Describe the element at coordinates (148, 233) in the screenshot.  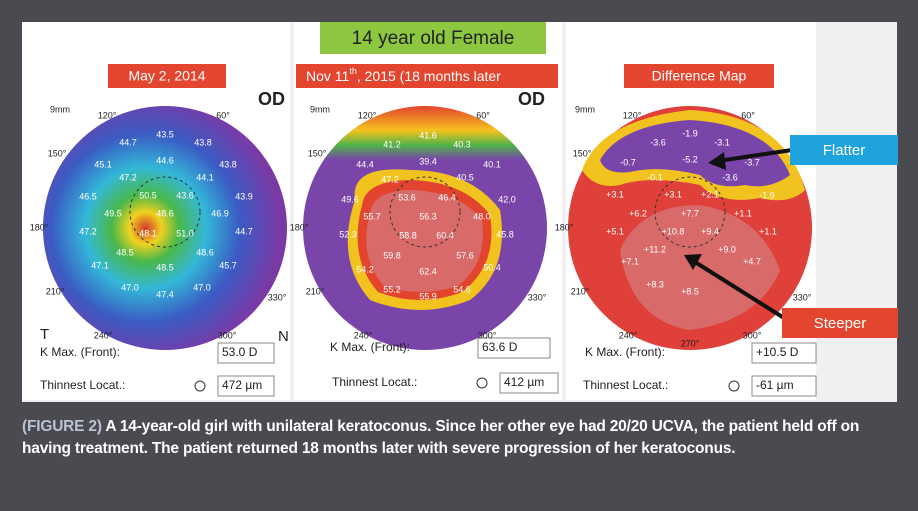
I see `map-value: 48.1` at that location.